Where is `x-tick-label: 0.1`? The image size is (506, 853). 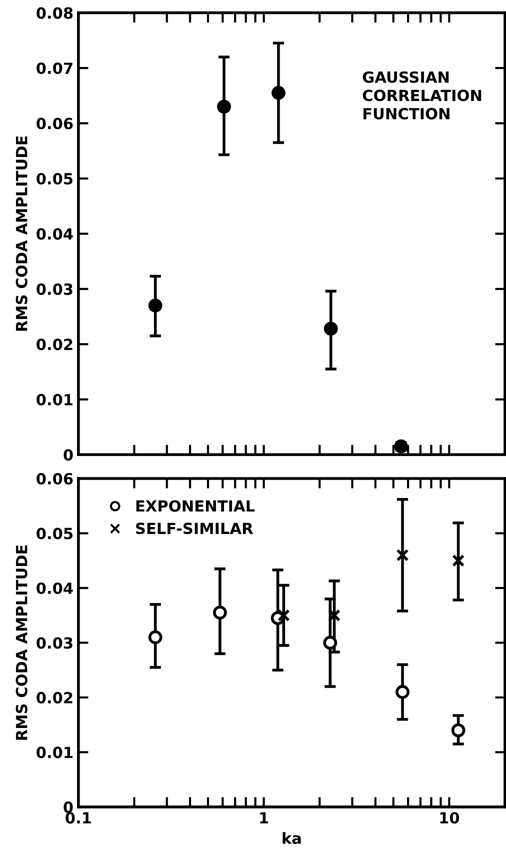
x-tick-label: 0.1 is located at coordinates (78, 818).